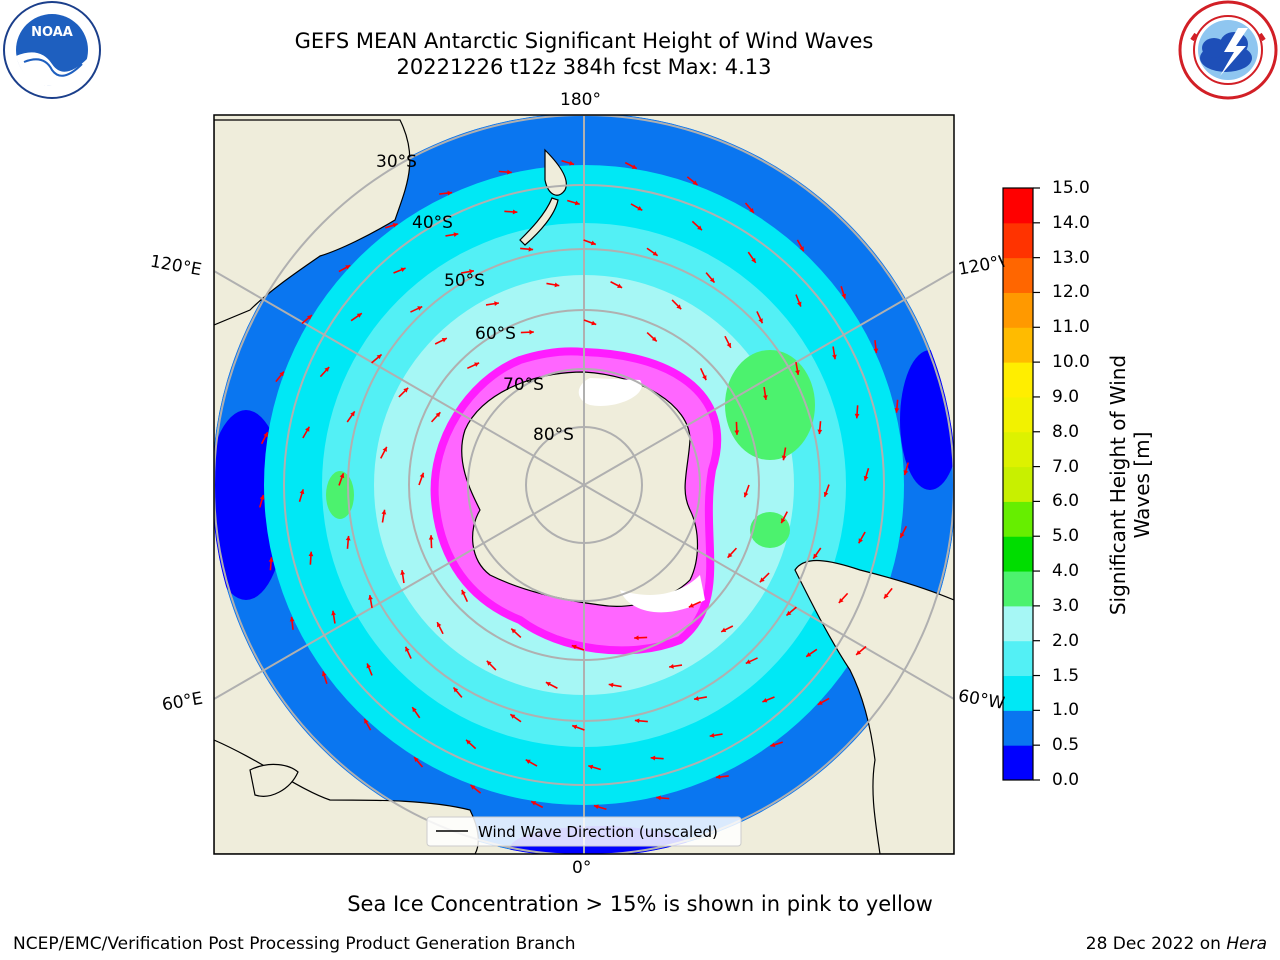  I want to click on colorbar-tick-label: 3.0, so click(1066, 605).